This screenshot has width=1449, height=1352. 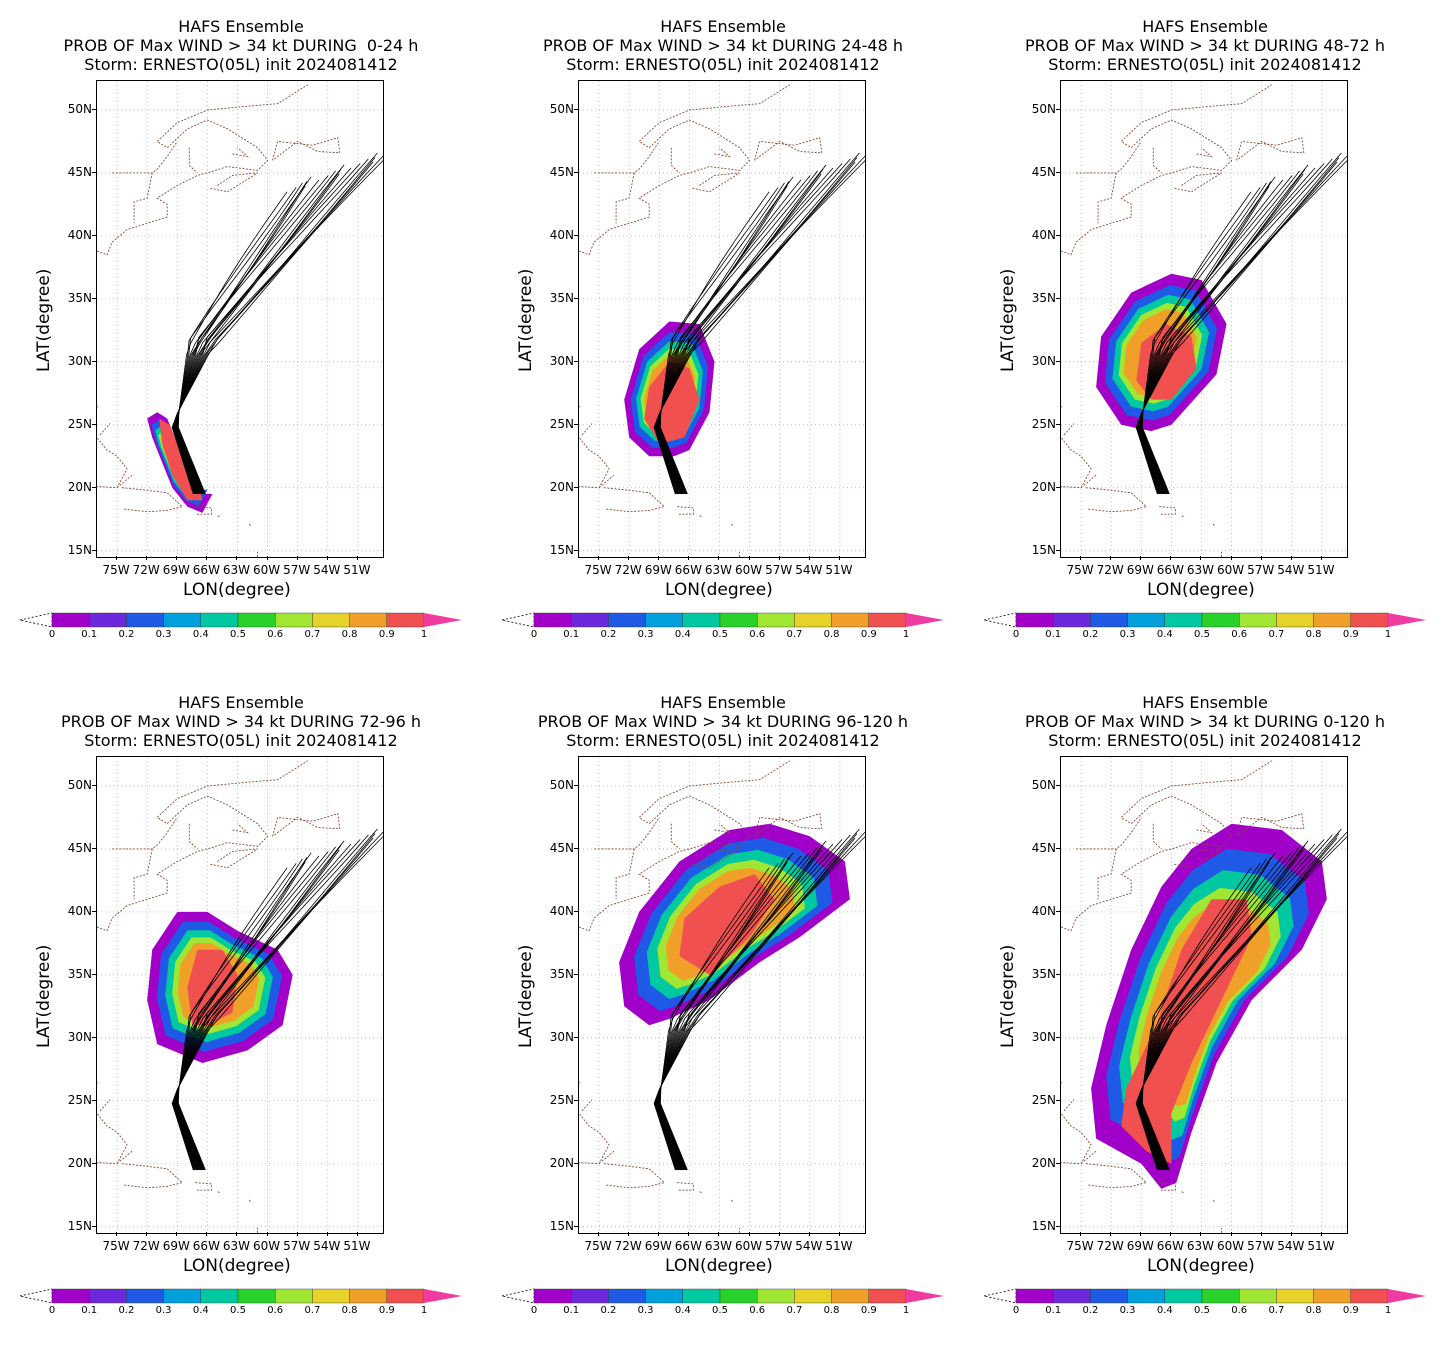 What do you see at coordinates (561, 297) in the screenshot?
I see `lat-tick-label: 35N` at bounding box center [561, 297].